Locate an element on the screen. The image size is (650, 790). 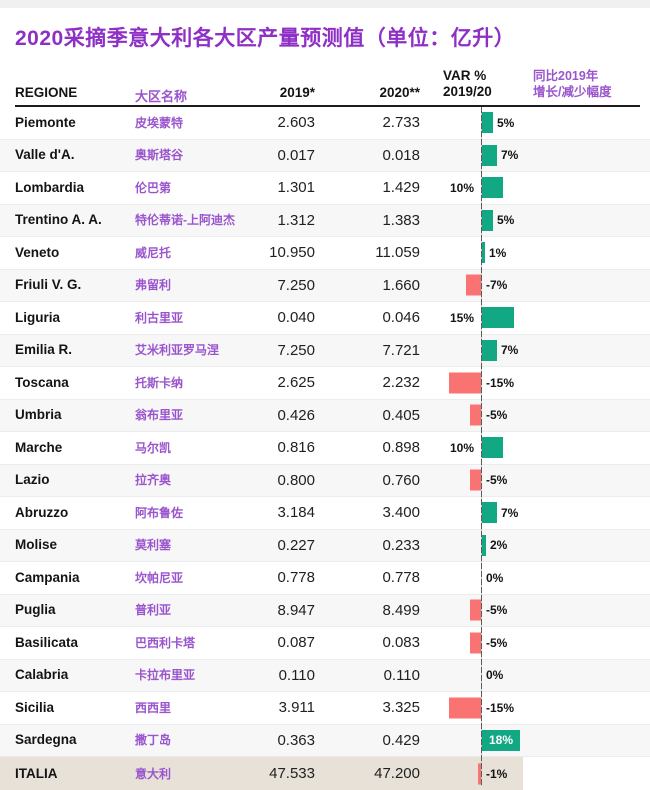
value-2019: 0.110 is located at coordinates (296, 675).